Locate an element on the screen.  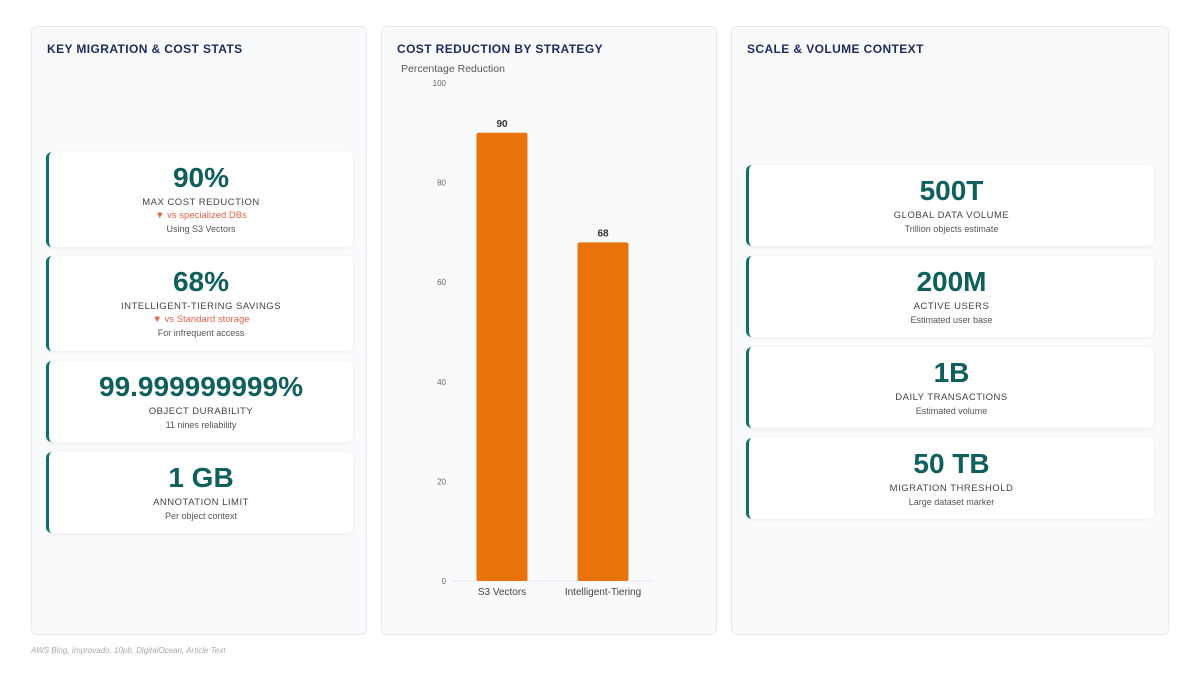
stat-note: Estimated user base is located at coordinates (951, 320).